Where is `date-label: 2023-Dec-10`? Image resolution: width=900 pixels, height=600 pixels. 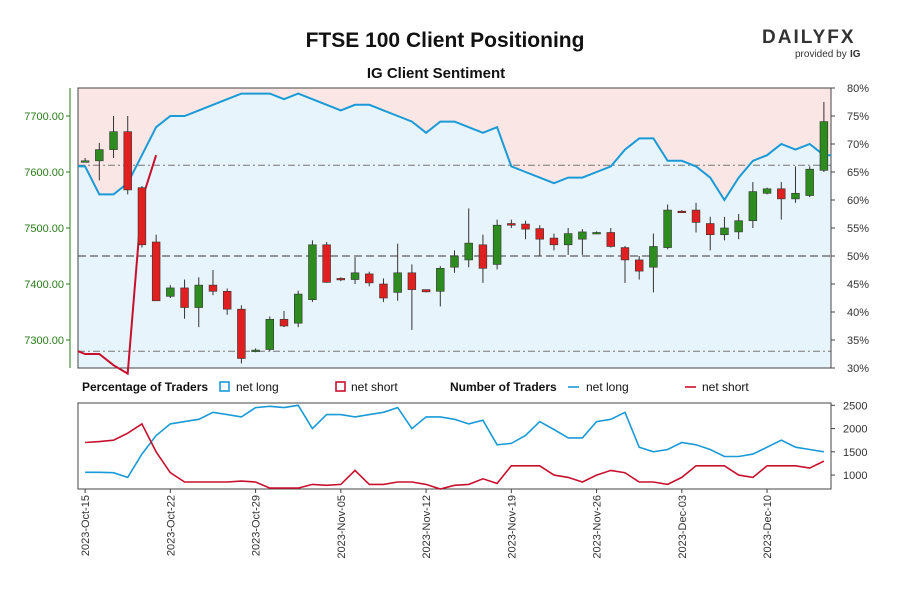 date-label: 2023-Dec-10 is located at coordinates (768, 527).